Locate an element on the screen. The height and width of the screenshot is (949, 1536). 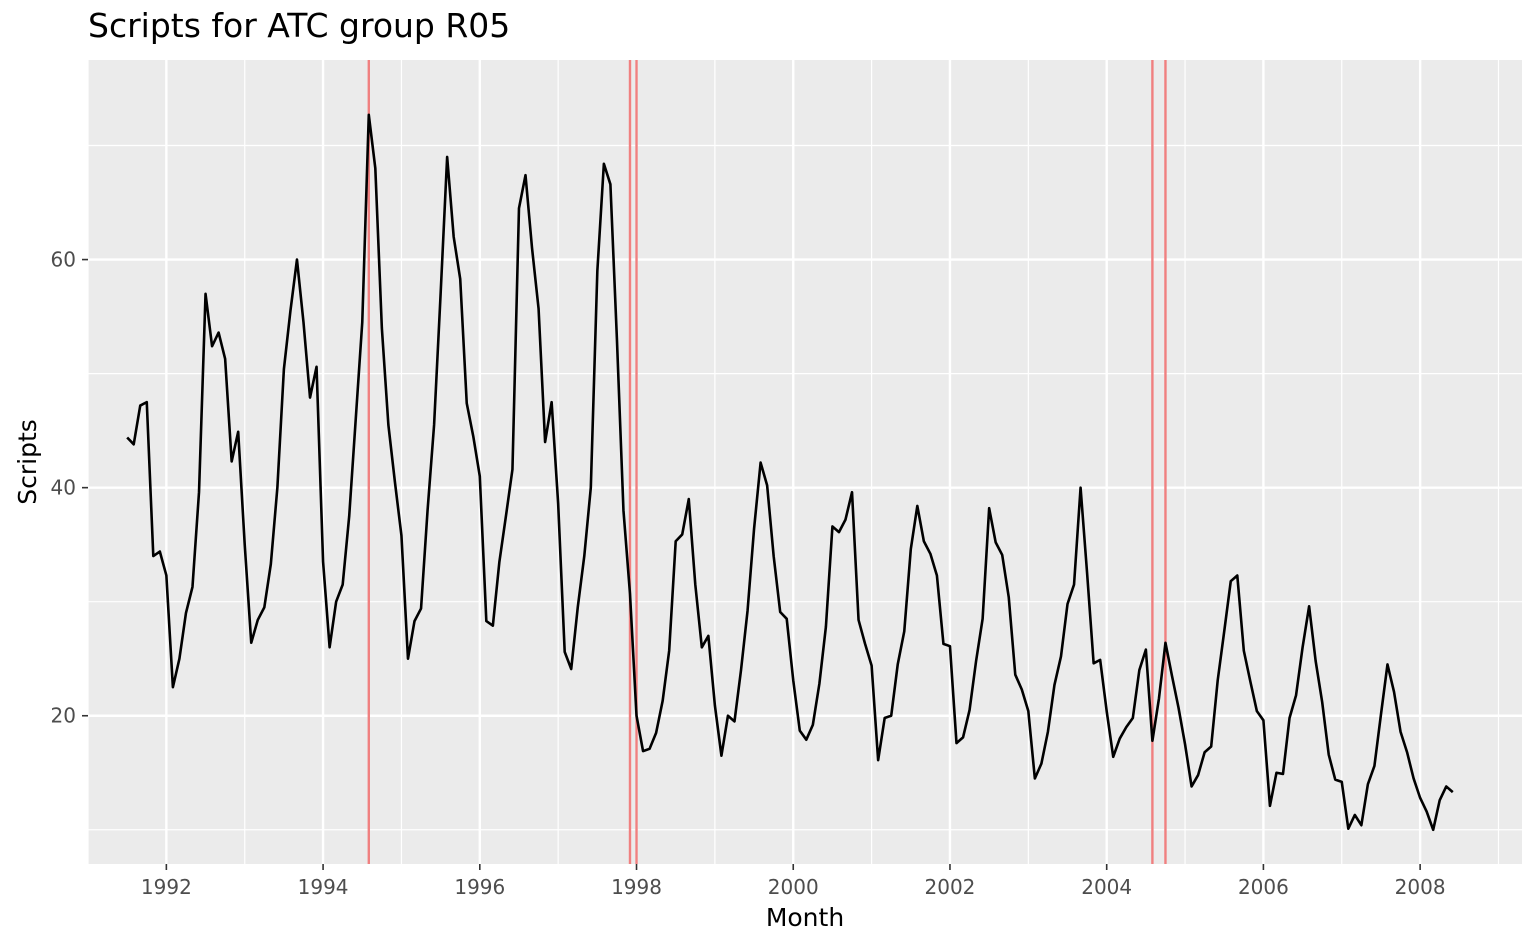
x-tick-label: 1996 is located at coordinates (479, 887).